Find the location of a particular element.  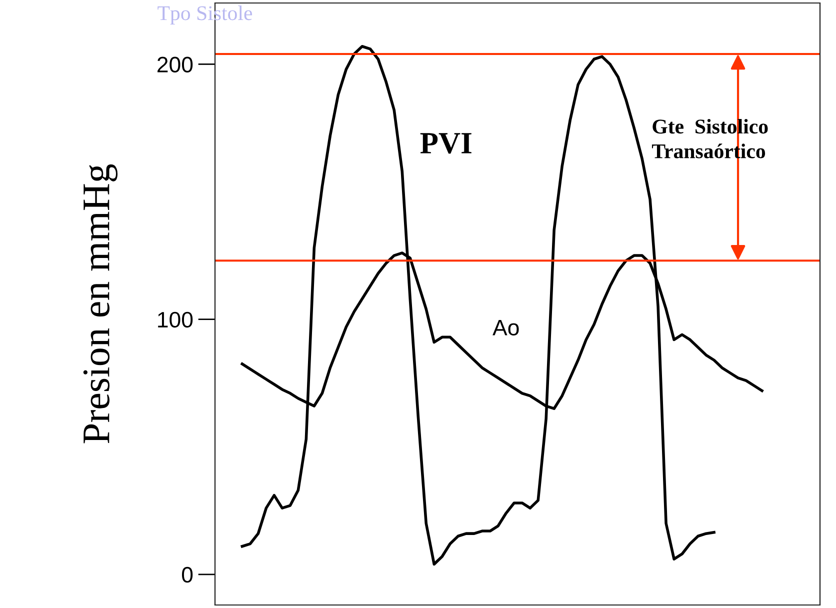

series-label: Ao is located at coordinates (505, 328).